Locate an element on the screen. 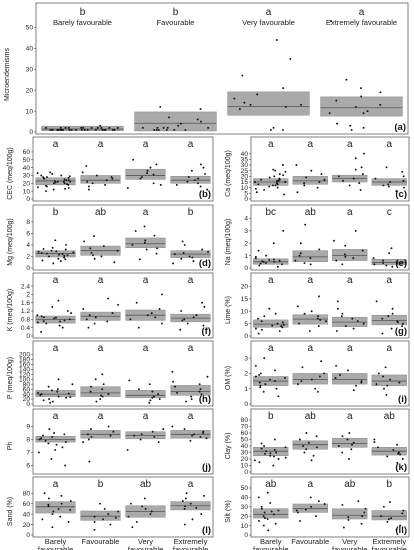  y-tick-label: 4 is located at coordinates (246, 219).